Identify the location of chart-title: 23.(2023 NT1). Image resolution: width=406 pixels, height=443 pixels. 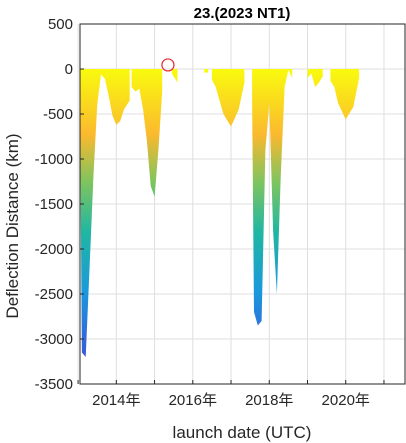
(242, 13).